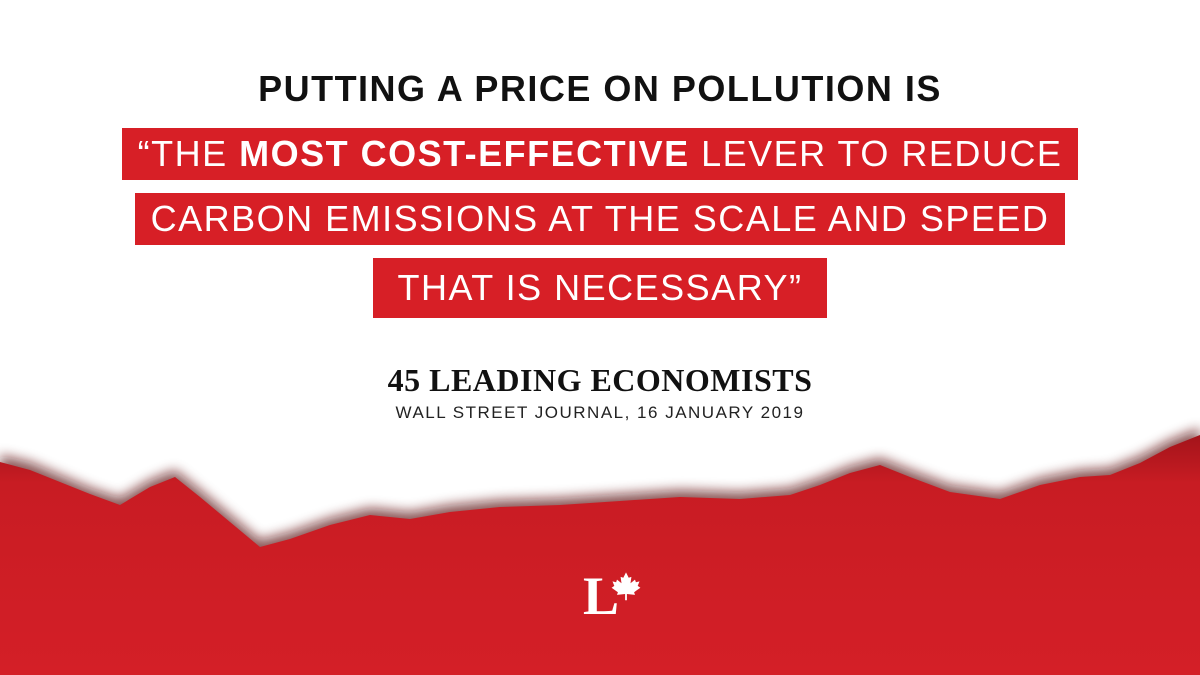  I want to click on quote-box: CARBON EMISSIONS AT THE SCALE AND SPEED, so click(600, 219).